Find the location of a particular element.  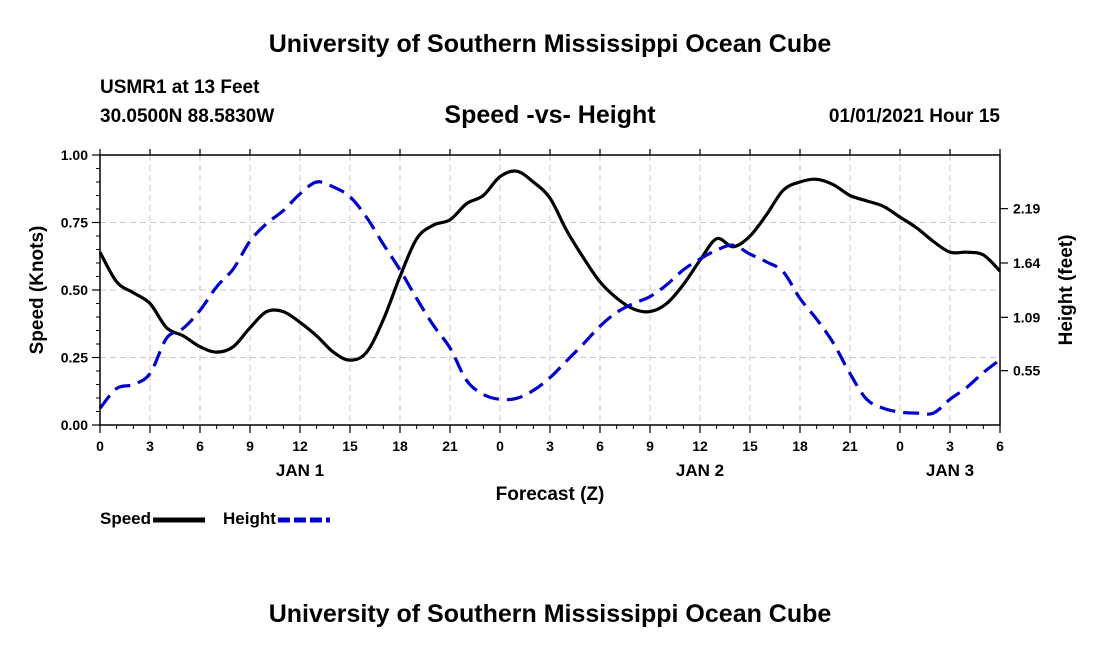

y-axis-left-title: Speed (Knots) is located at coordinates (37, 290).